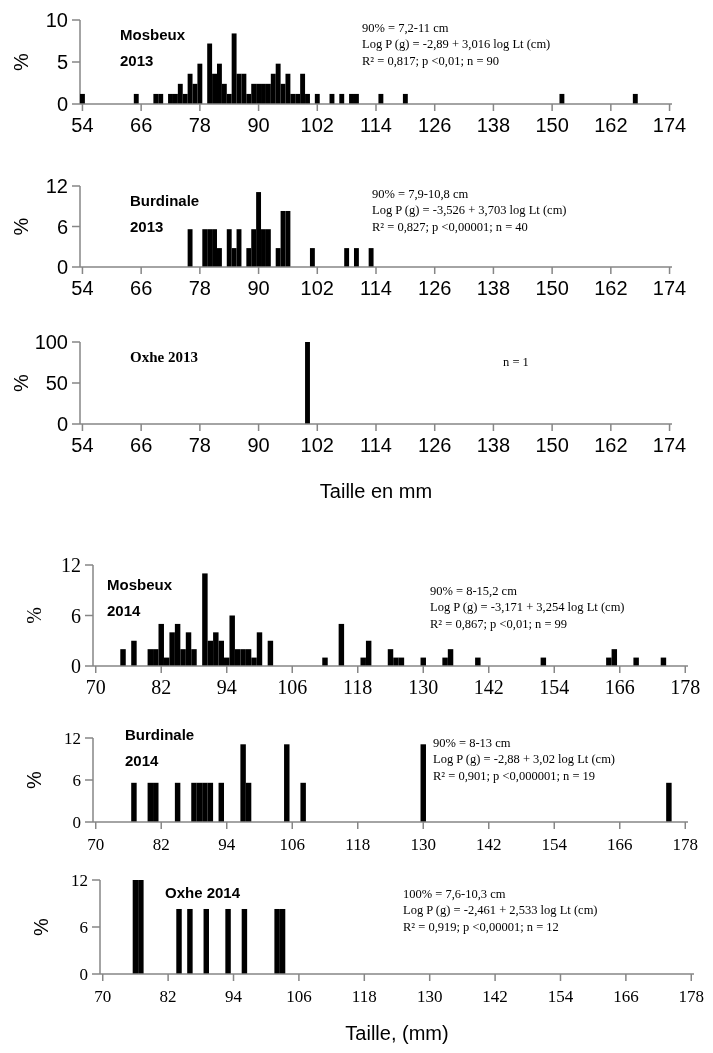 The height and width of the screenshot is (1053, 713). I want to click on x-axis-title: Taille en mm, so click(376, 491).